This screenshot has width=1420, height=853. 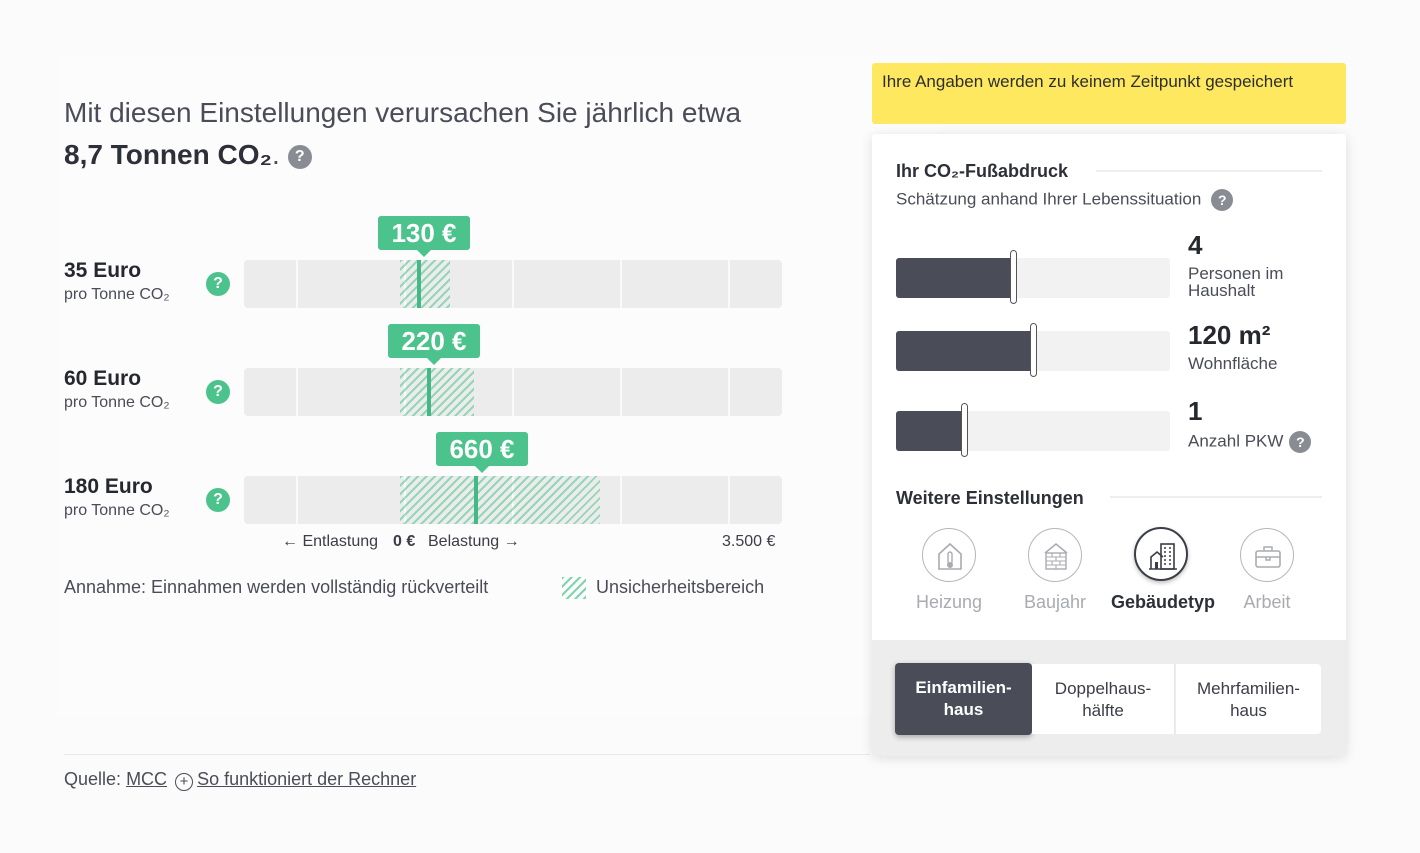 What do you see at coordinates (404, 541) in the screenshot?
I see `axis-zero-label: 0 €` at bounding box center [404, 541].